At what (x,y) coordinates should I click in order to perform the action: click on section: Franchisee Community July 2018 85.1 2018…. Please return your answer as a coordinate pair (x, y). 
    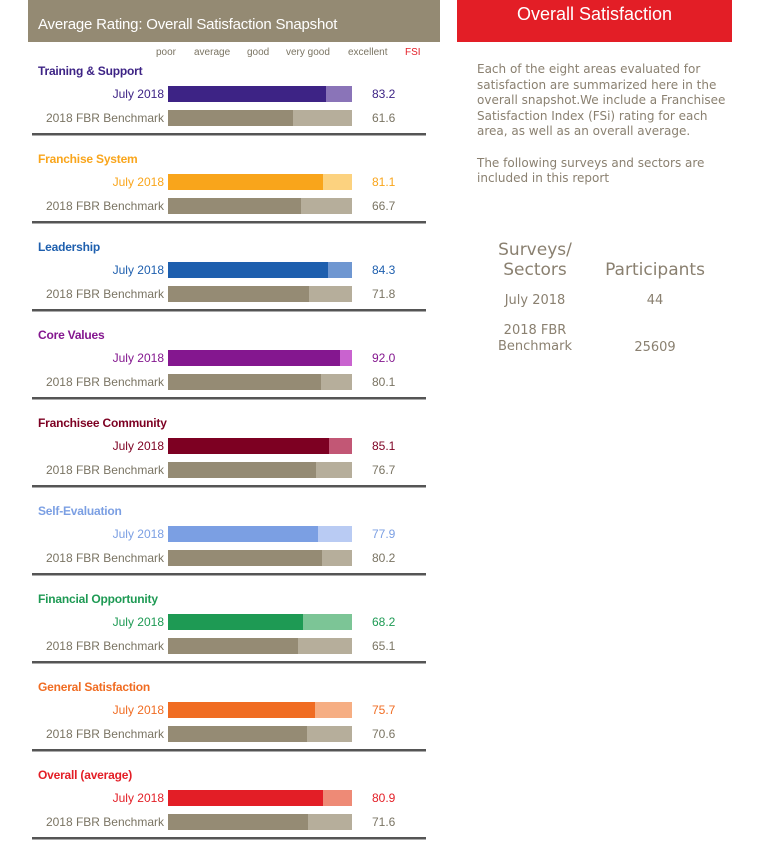
    Looking at the image, I should click on (234, 458).